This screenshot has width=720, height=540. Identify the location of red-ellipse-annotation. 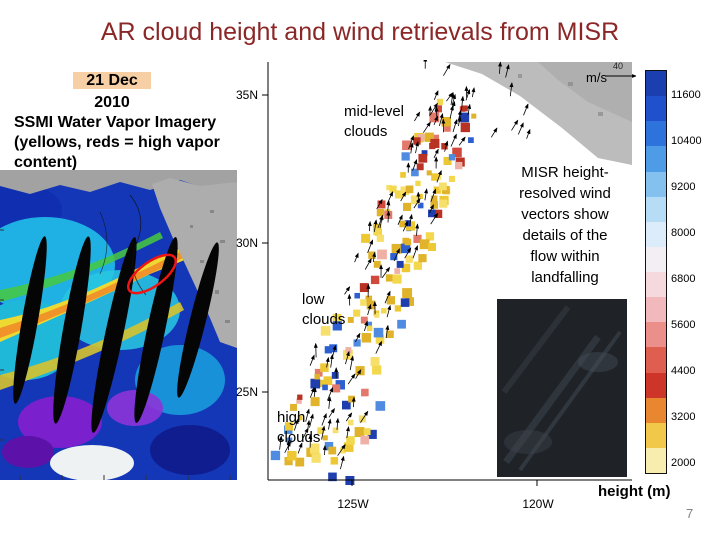
(152, 274).